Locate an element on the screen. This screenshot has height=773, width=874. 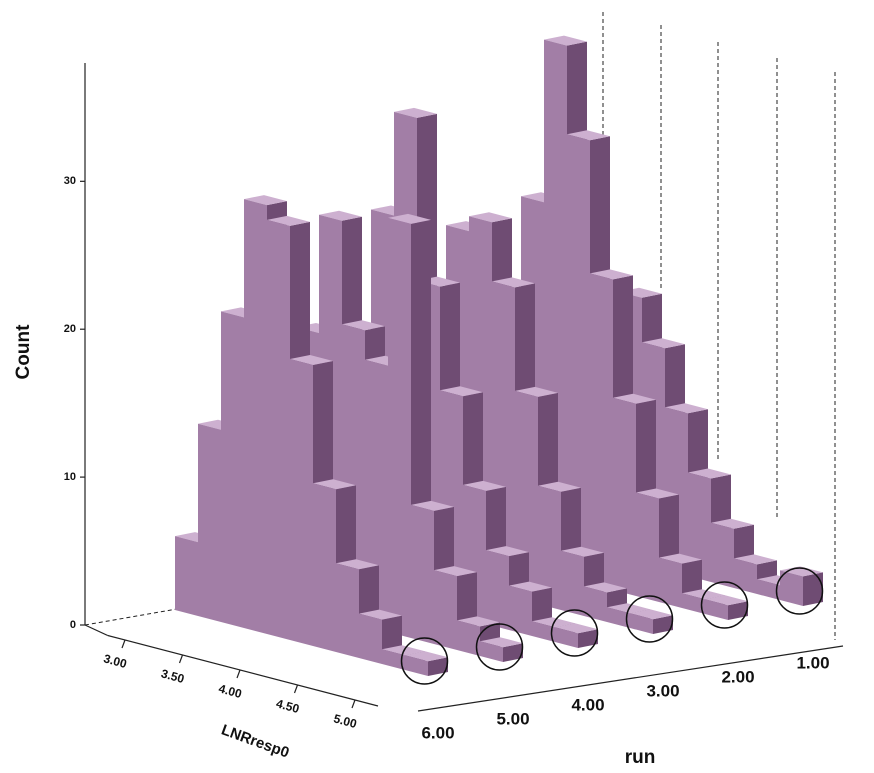
x-tick-label: 4.50 is located at coordinates (288, 706).